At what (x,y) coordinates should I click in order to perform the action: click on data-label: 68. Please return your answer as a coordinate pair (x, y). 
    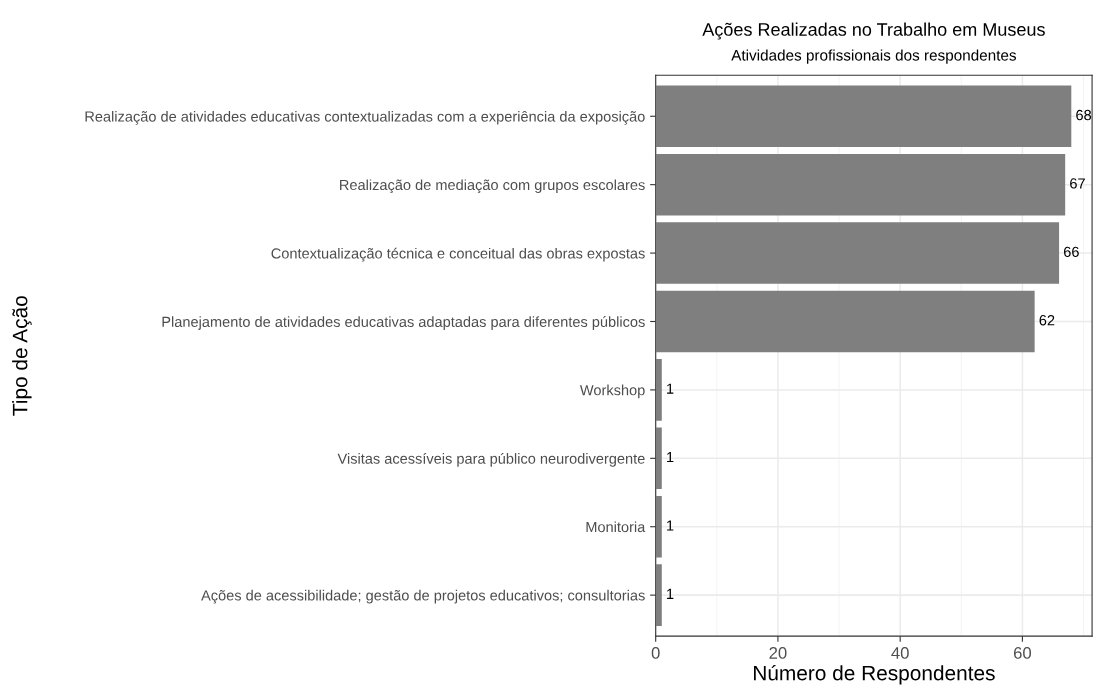
    Looking at the image, I should click on (1084, 115).